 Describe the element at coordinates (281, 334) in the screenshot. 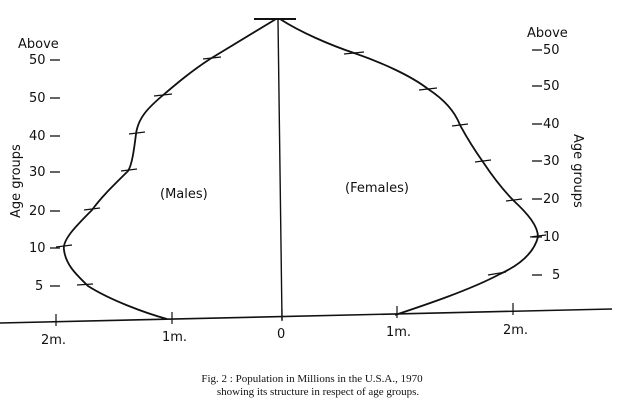

I see `x-tick-label: 0` at that location.